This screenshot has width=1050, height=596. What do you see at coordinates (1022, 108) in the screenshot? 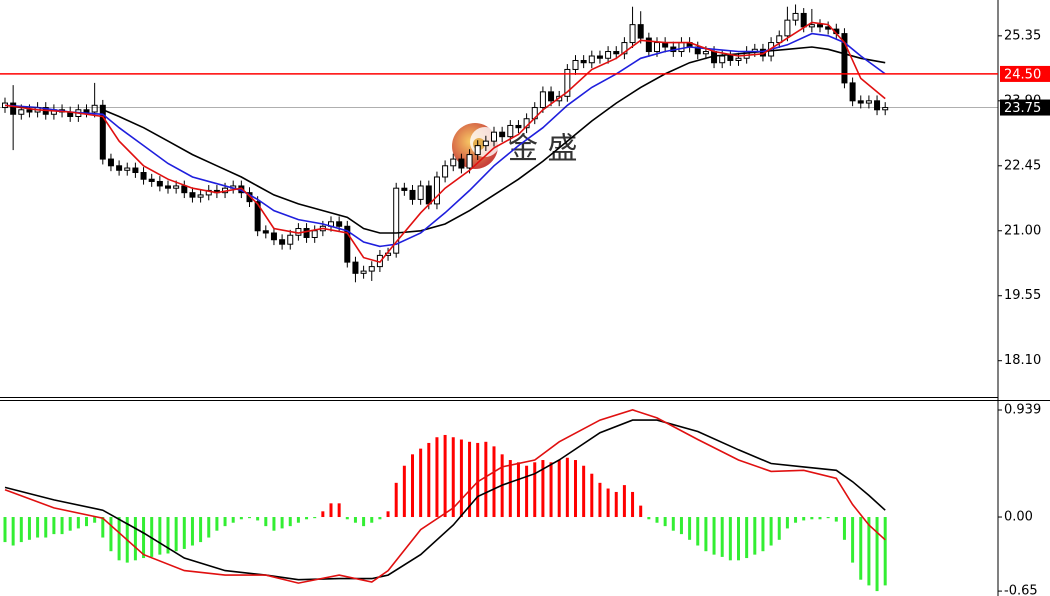
I see `price-label: 23.75` at bounding box center [1022, 108].